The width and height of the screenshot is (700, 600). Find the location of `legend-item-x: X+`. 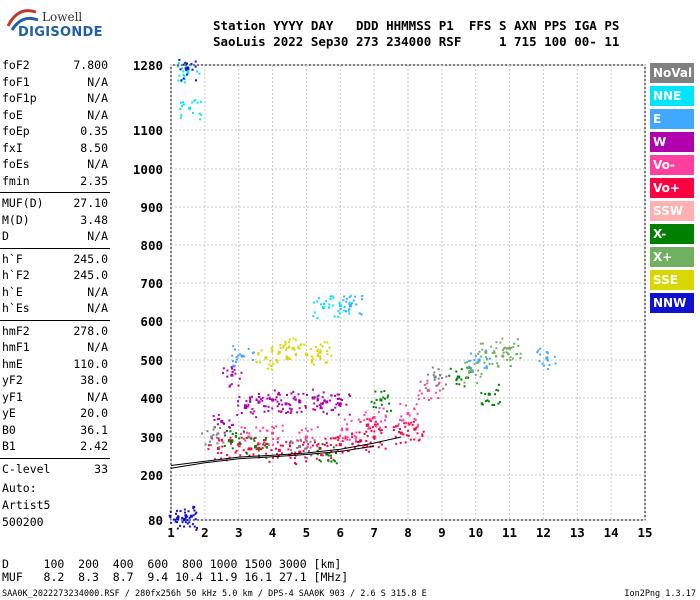

legend-item-x: X+ is located at coordinates (672, 257).